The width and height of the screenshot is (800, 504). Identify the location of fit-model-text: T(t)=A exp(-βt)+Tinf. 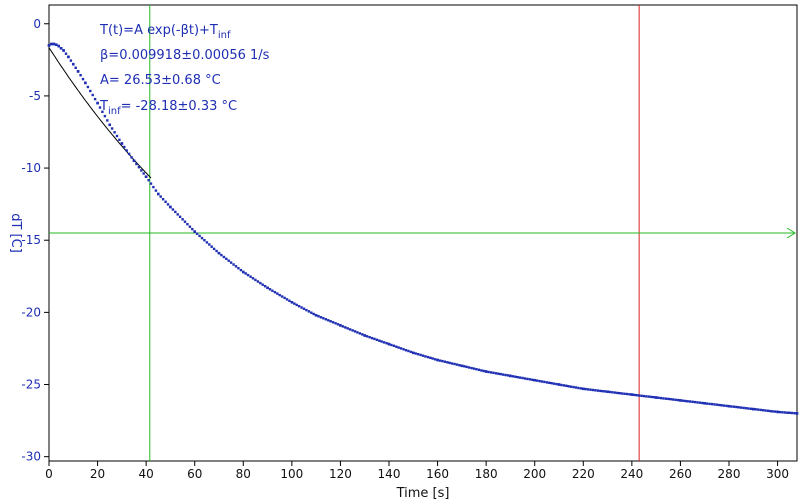
(165, 32).